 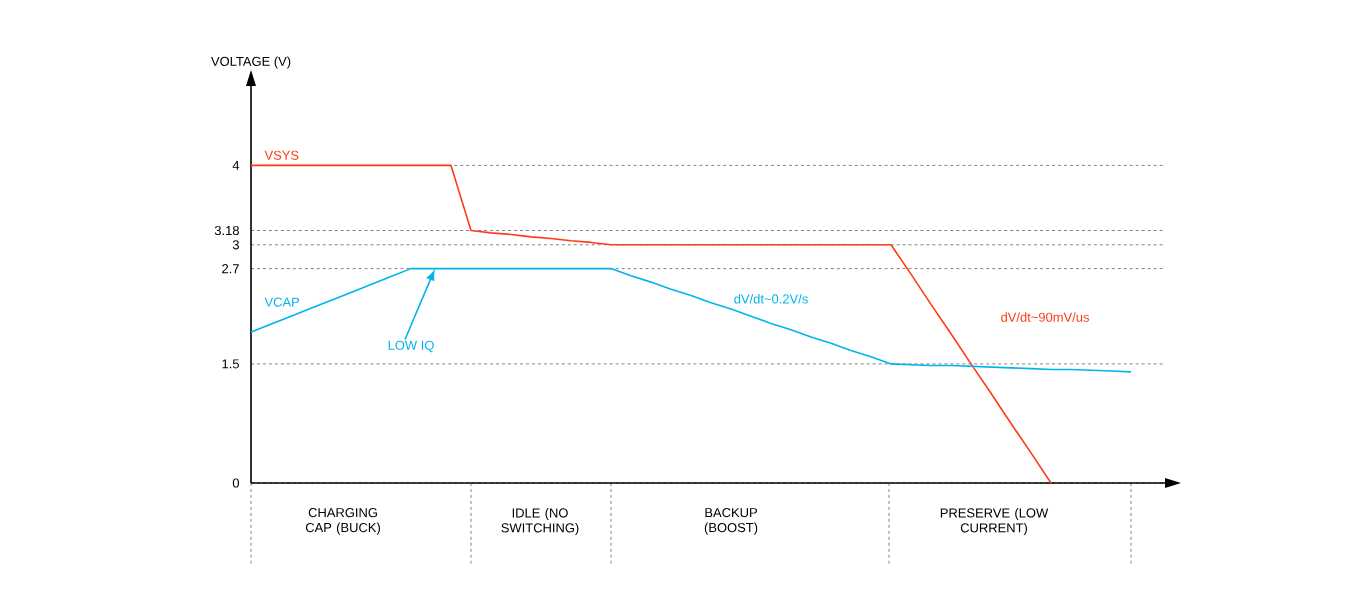 I want to click on text: BACKUP (BOOST), so click(x=731, y=521).